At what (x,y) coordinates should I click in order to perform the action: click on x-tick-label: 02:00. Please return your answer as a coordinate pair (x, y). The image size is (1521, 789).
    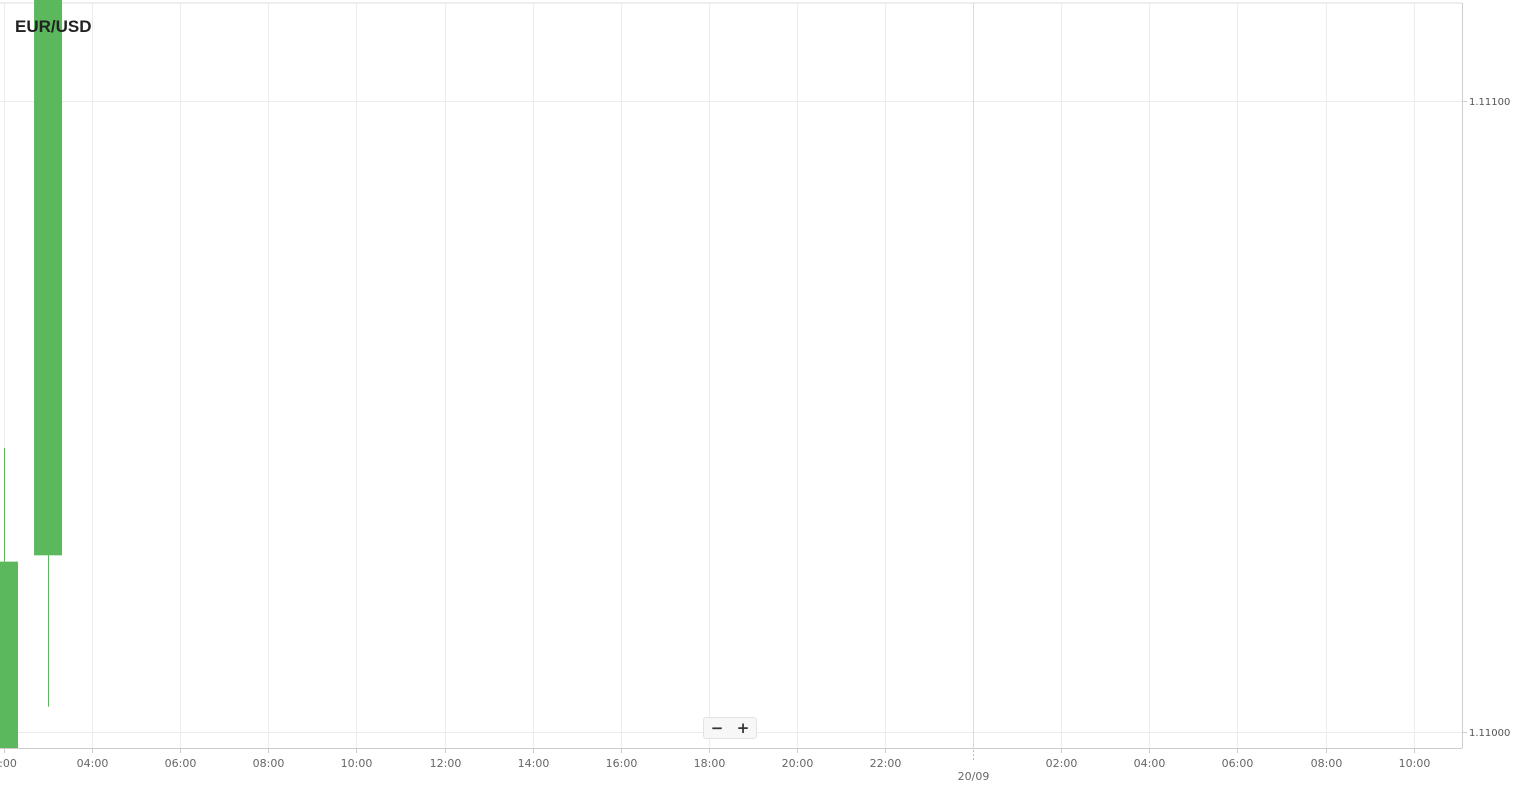
    Looking at the image, I should click on (1062, 763).